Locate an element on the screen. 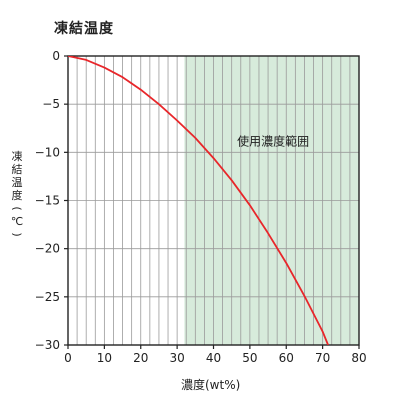  x-tick-label: 80 is located at coordinates (358, 358).